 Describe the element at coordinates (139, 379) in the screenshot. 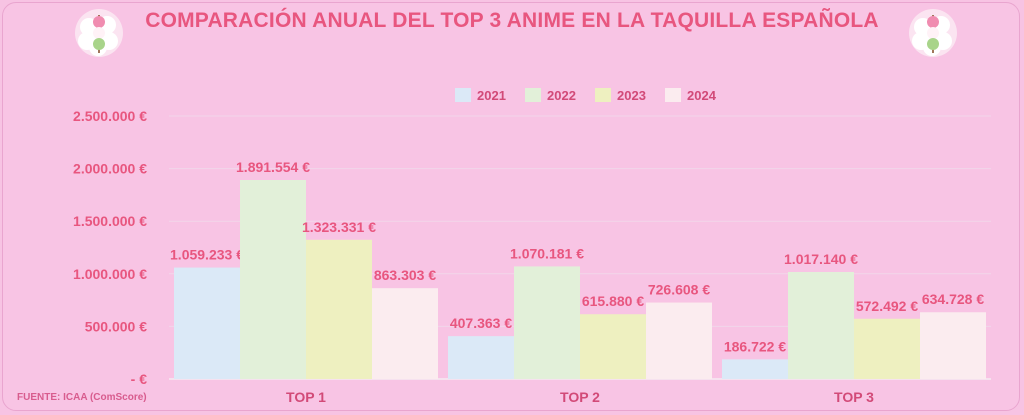

I see `y-tick-label: - €` at that location.